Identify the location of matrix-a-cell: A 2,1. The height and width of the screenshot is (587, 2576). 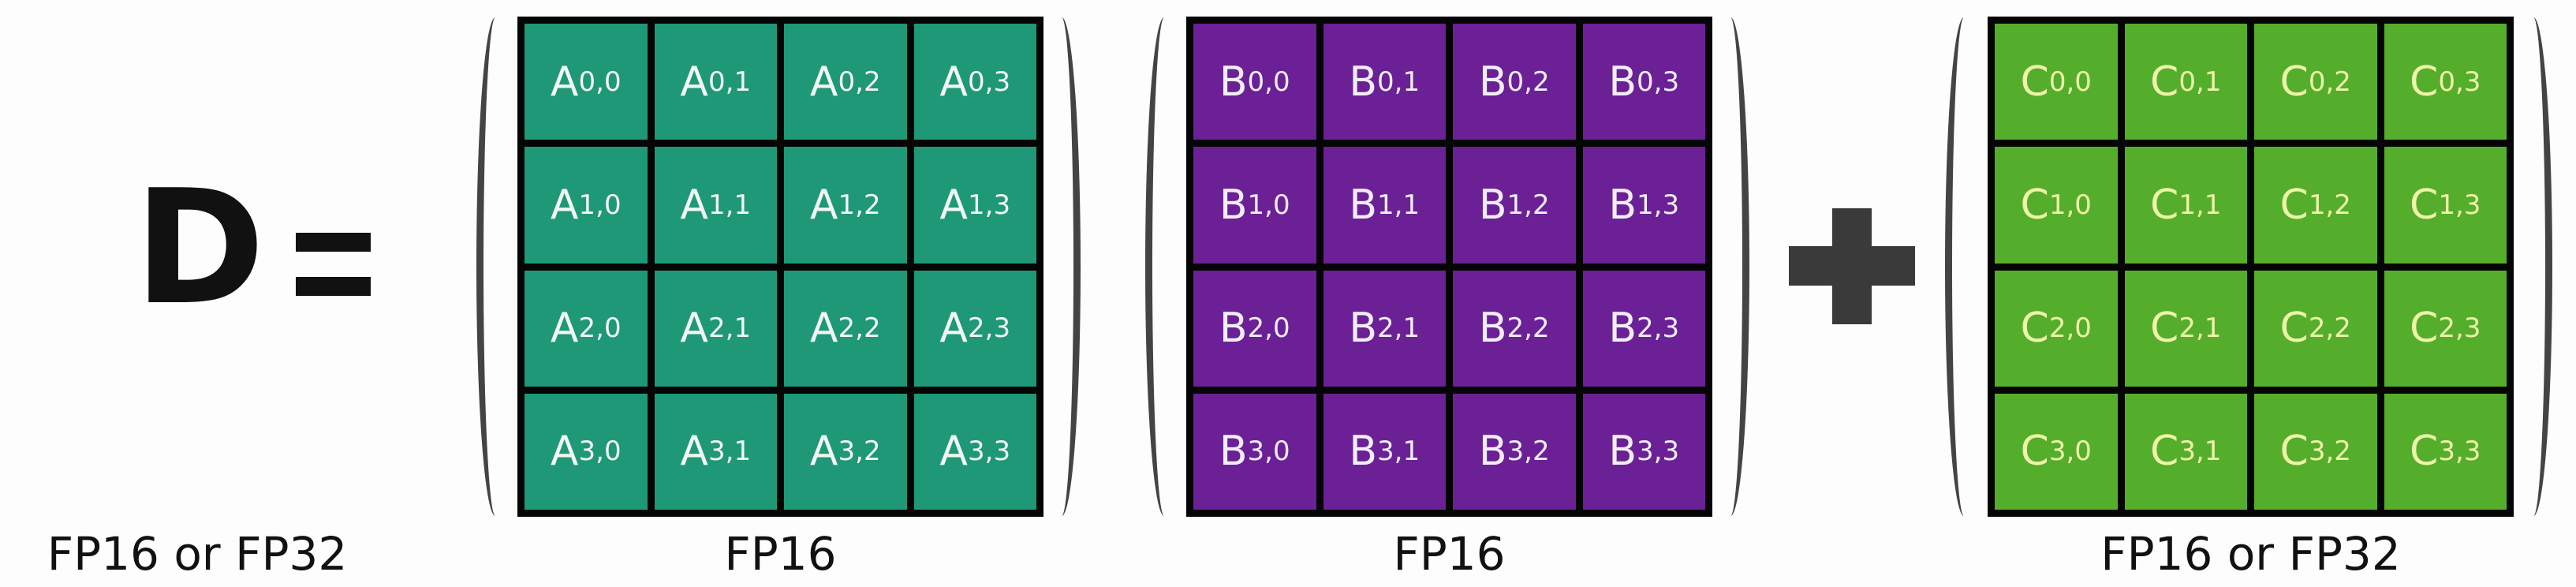
(715, 329).